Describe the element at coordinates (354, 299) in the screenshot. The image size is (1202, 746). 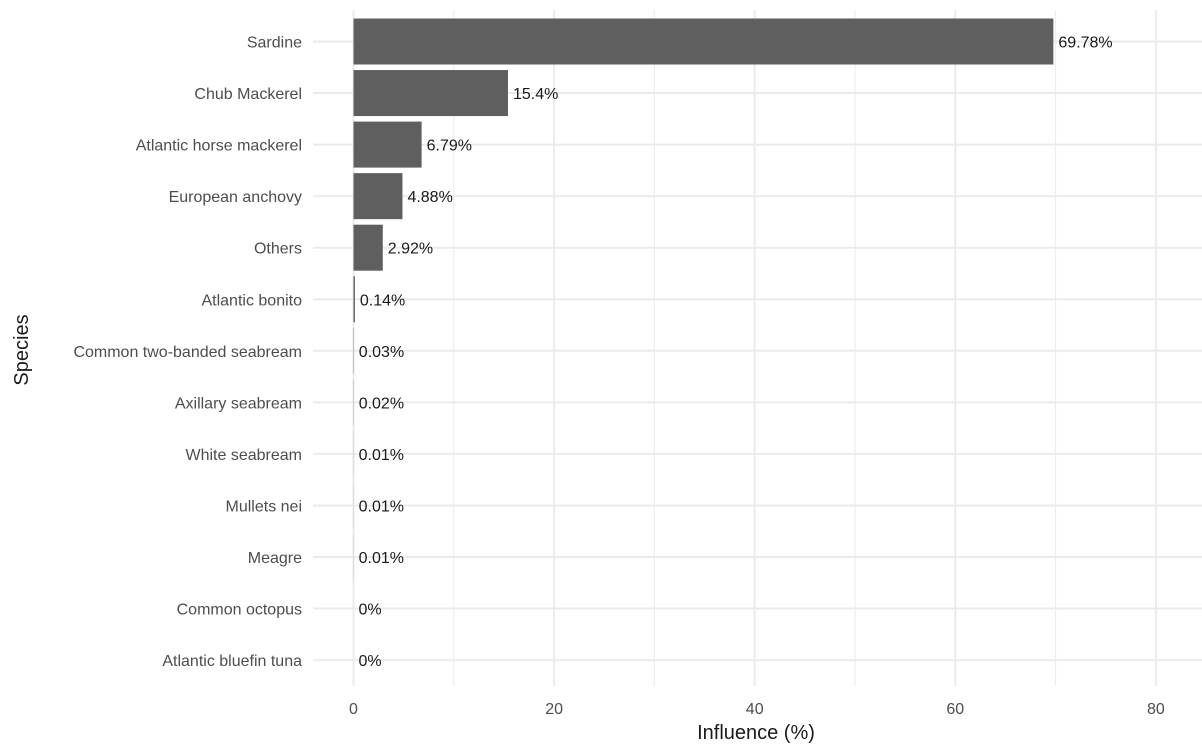
I see `bar-atlantic-bonito` at that location.